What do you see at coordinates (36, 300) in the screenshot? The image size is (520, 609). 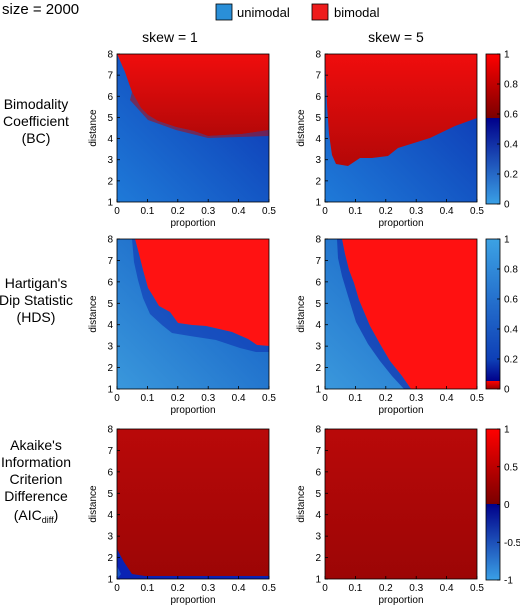 I see `row-label-hds: Hartigan's Dip Statistic (HDS)` at bounding box center [36, 300].